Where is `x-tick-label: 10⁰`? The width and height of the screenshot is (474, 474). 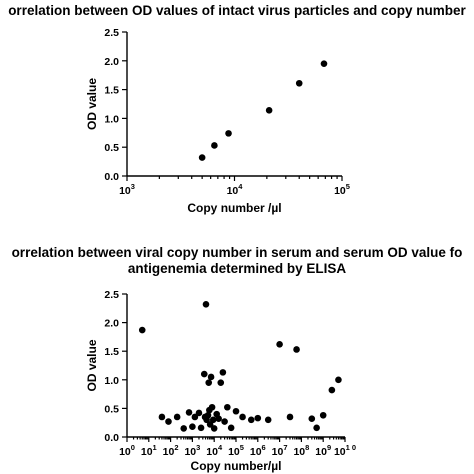
x-tick-label: 10⁰ is located at coordinates (127, 450).